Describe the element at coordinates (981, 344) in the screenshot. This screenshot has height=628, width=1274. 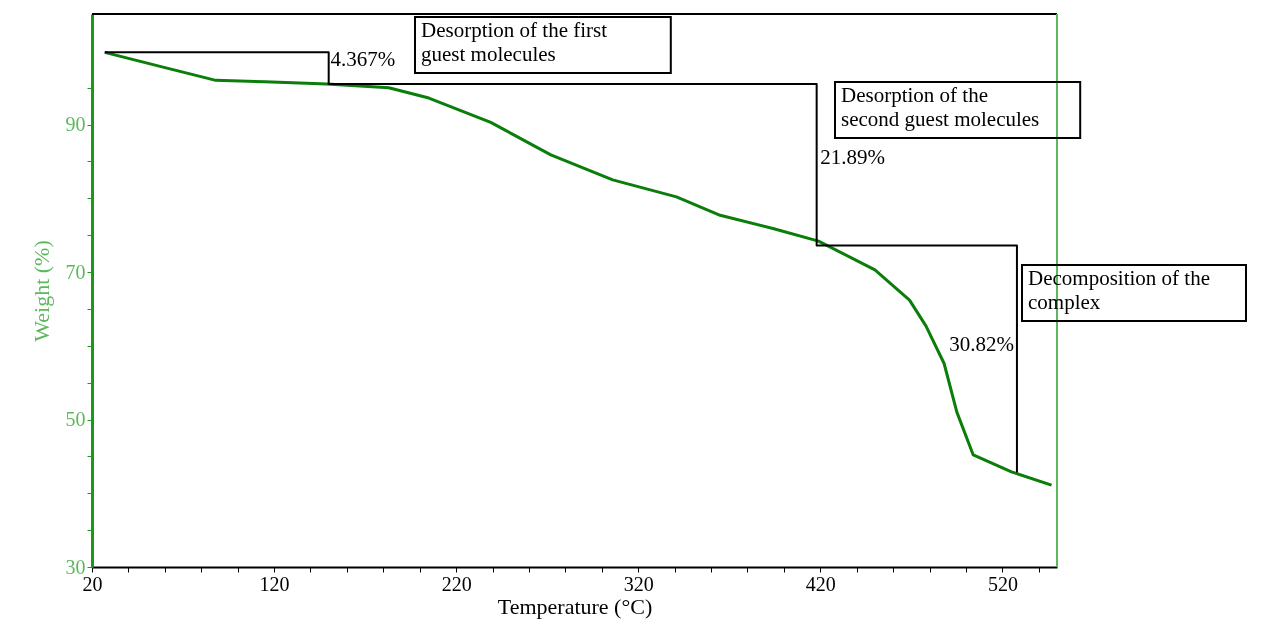
I see `annotation: 30.82%` at that location.